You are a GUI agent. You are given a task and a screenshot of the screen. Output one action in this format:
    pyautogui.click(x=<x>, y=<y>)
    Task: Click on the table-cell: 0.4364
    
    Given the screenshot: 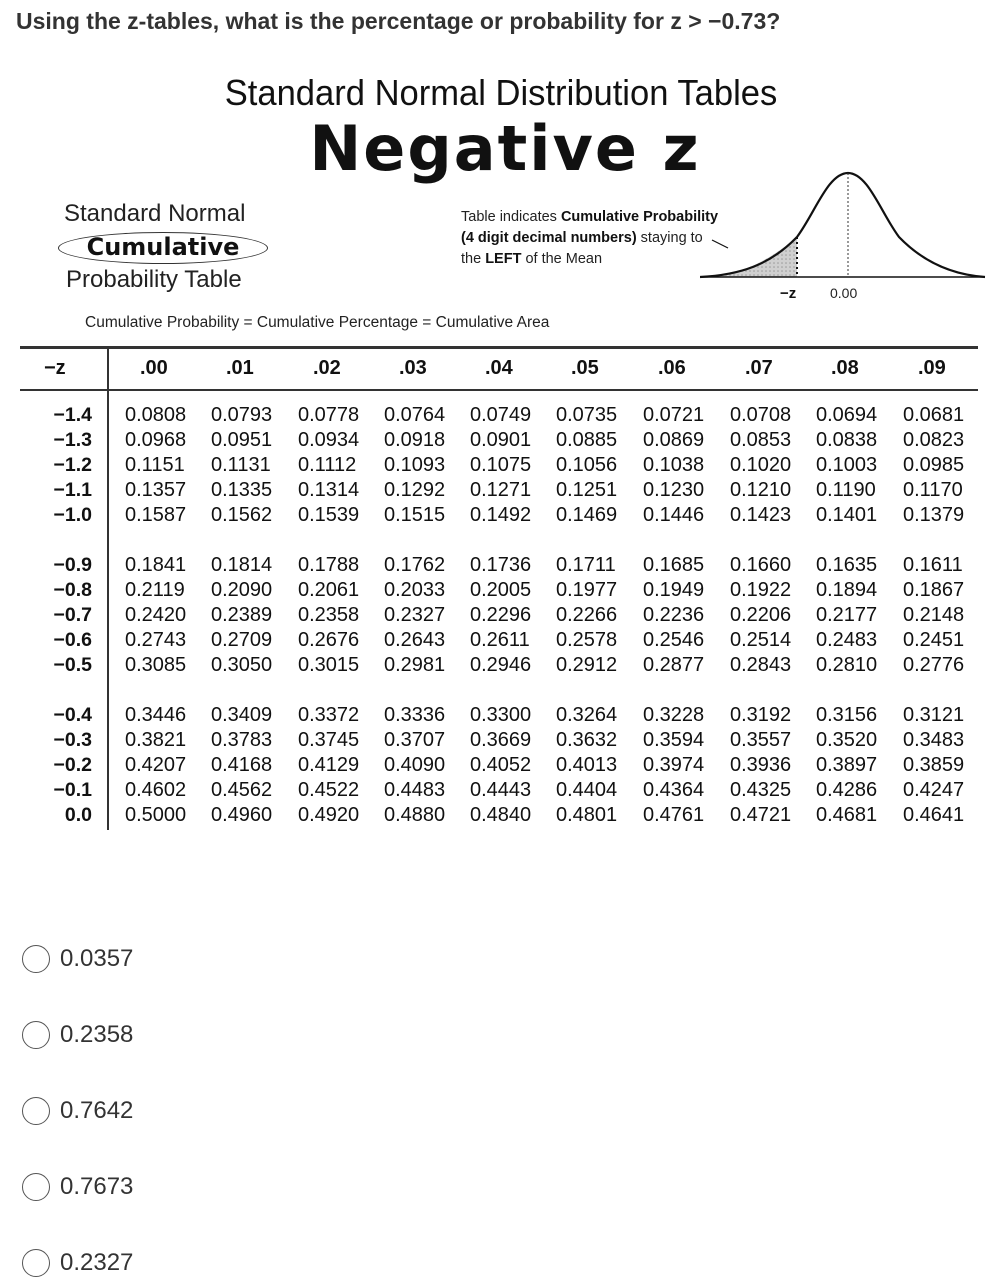 What is the action you would take?
    pyautogui.click(x=674, y=790)
    